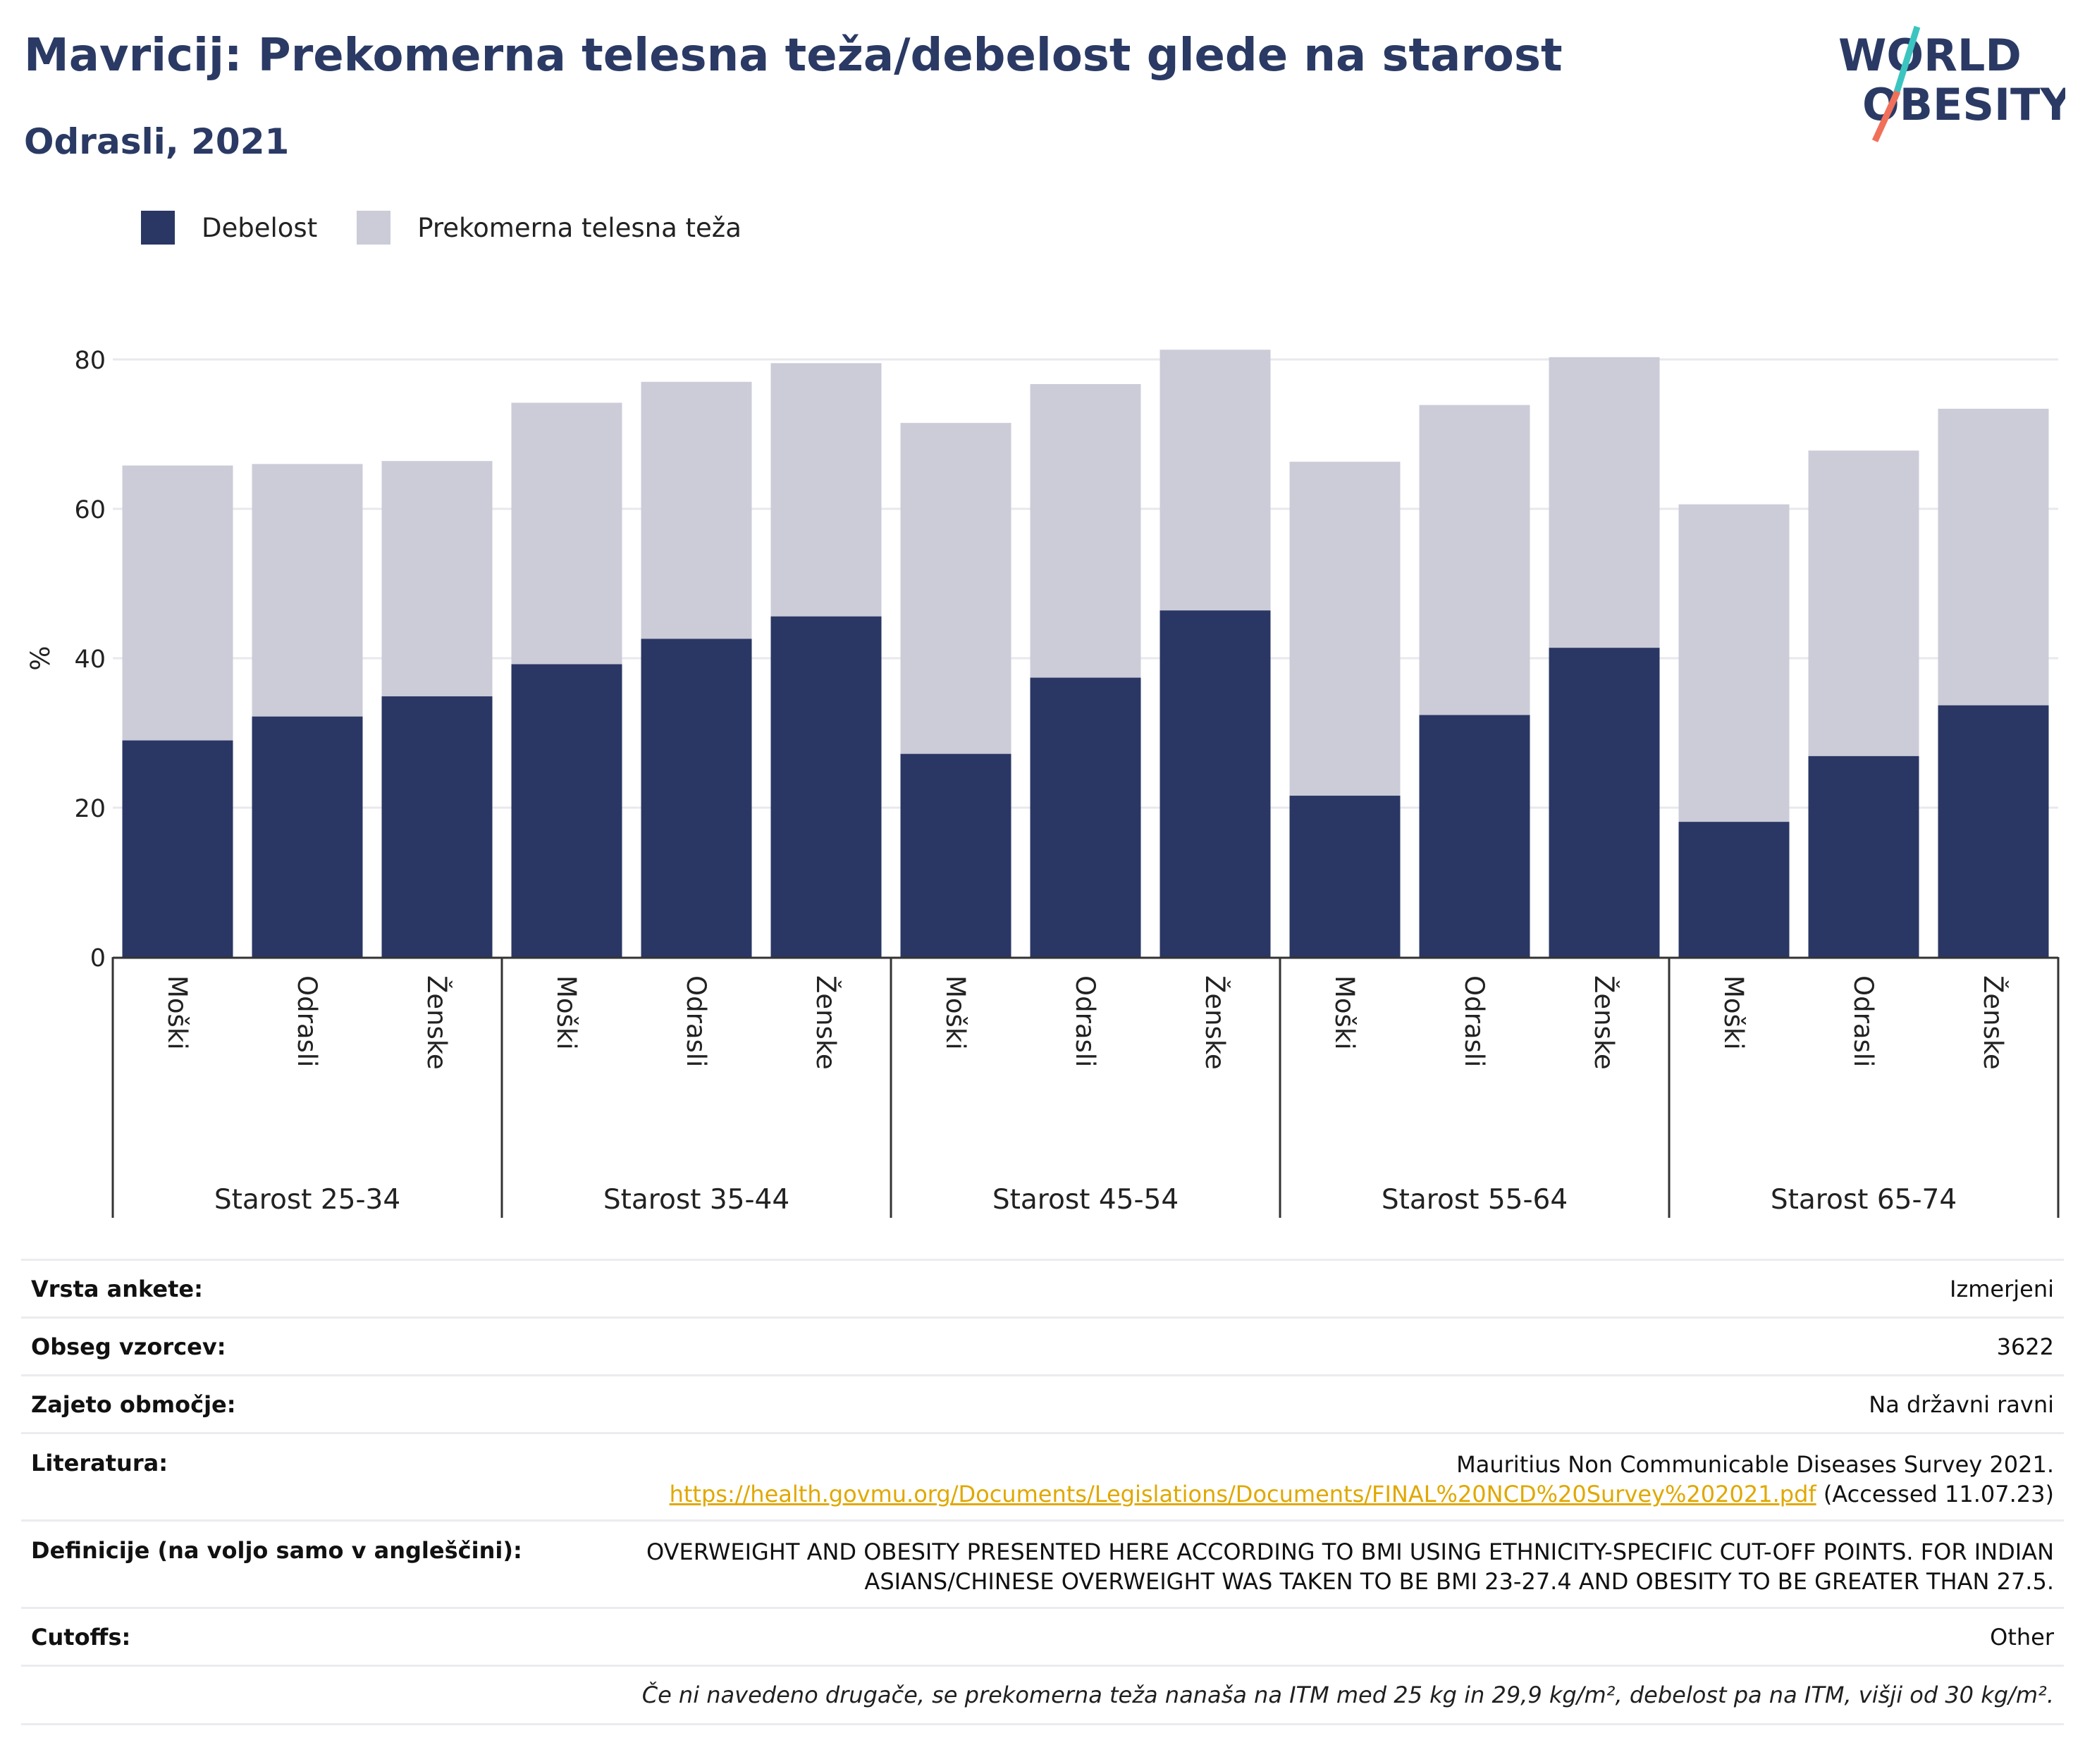  I want to click on cutoffs-value: Other, so click(2022, 1637).